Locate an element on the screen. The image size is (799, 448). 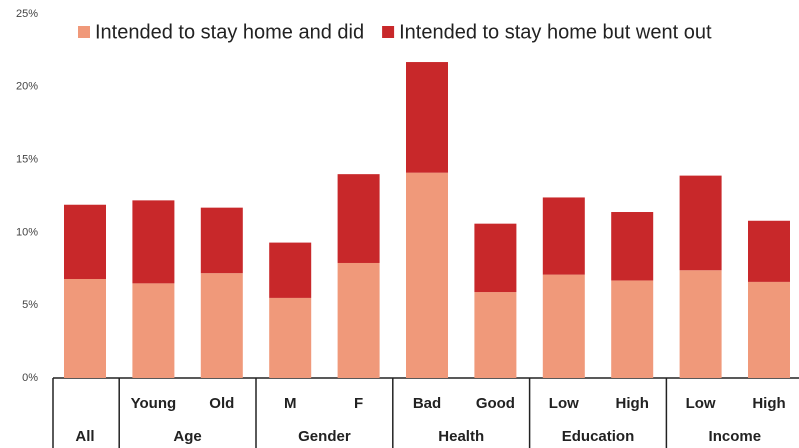
x-tick-label: Bad is located at coordinates (427, 403).